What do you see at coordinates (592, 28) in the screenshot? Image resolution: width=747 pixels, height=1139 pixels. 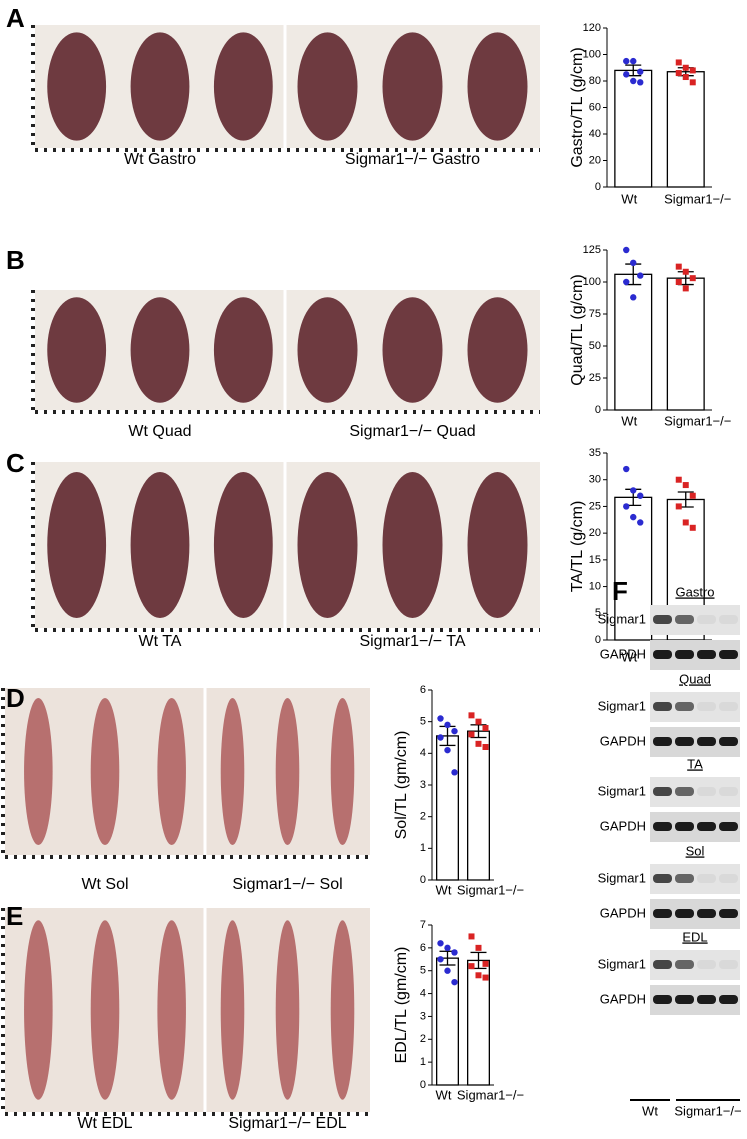 I see `y-tick-label: 120` at bounding box center [592, 28].